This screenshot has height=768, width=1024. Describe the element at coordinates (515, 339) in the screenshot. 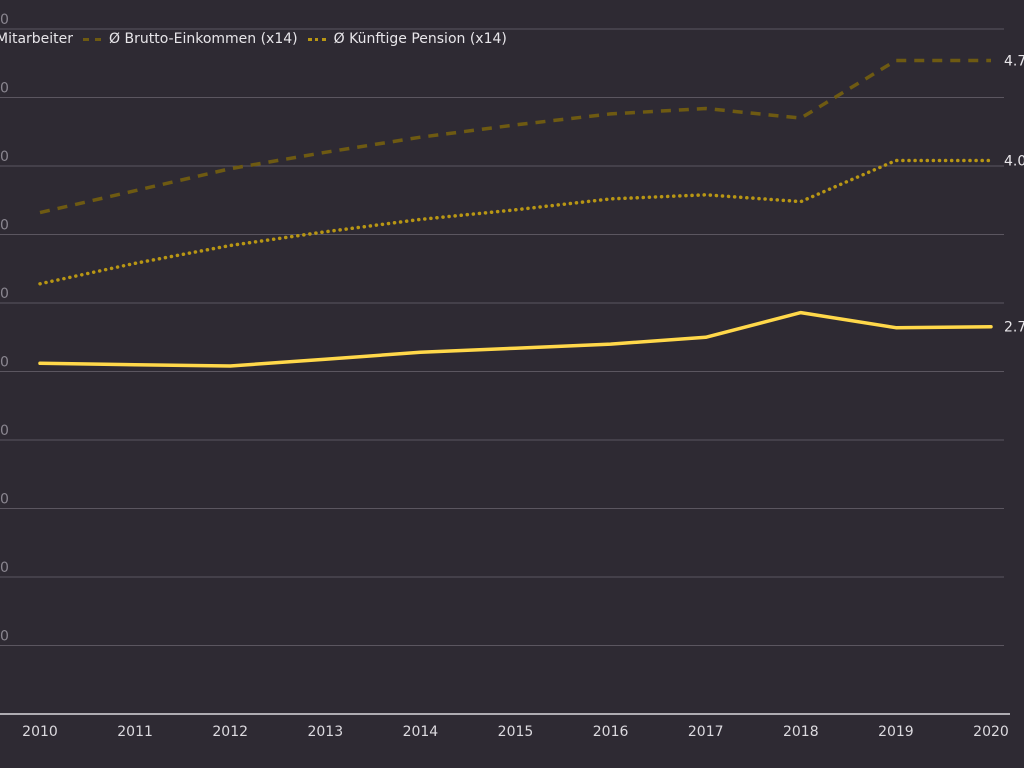

I see `series-line-mitarbeiter` at that location.